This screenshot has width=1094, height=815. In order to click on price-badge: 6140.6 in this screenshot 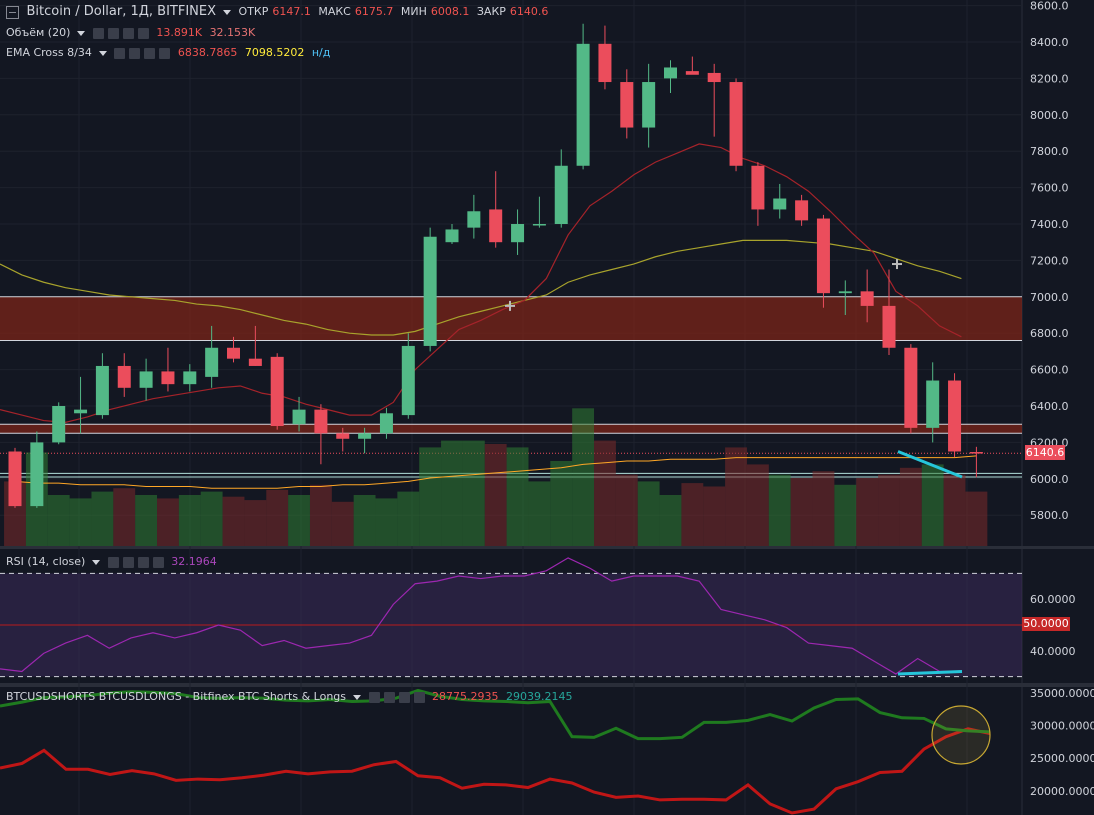, I will do `click(1045, 452)`.